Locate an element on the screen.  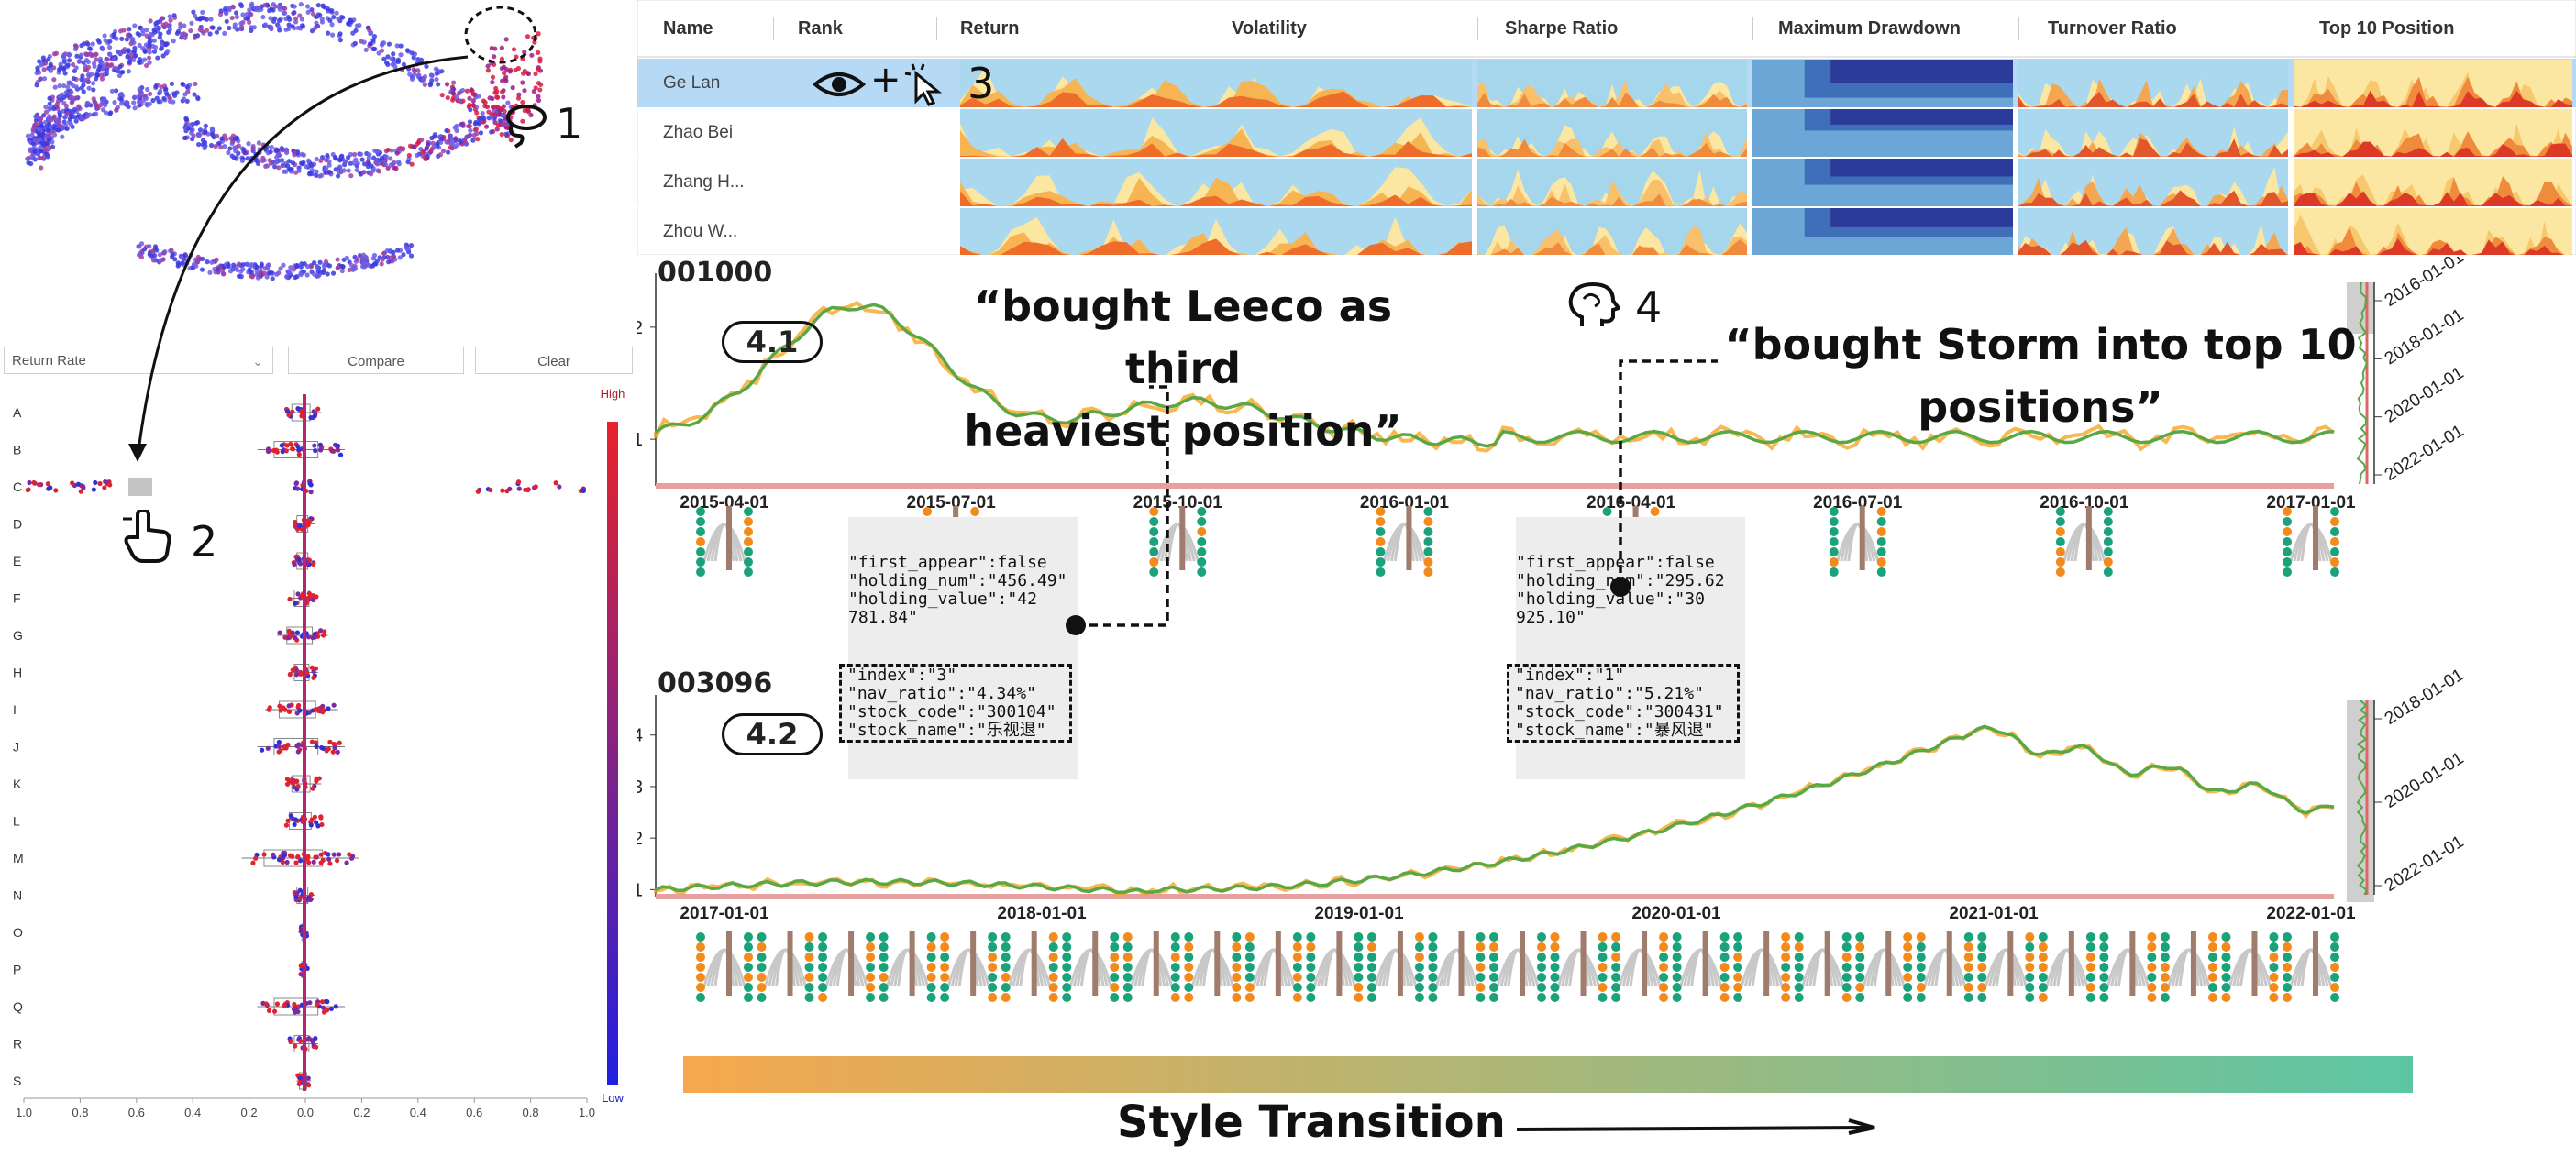
projection-scatter-plot is located at coordinates (316, 165).